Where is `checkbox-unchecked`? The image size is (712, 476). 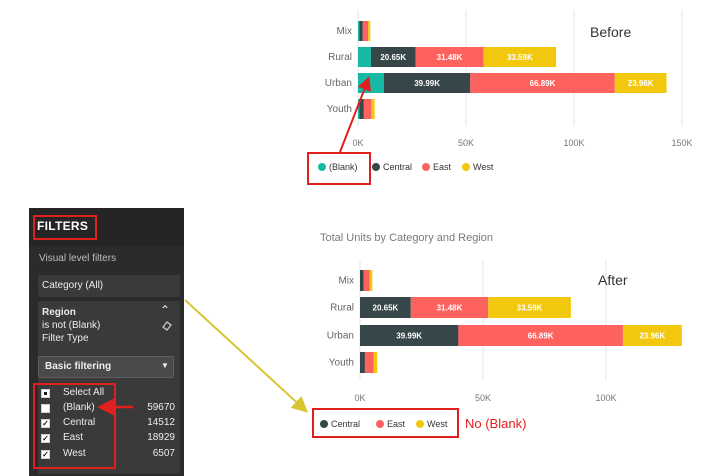
checkbox-unchecked is located at coordinates (45, 408).